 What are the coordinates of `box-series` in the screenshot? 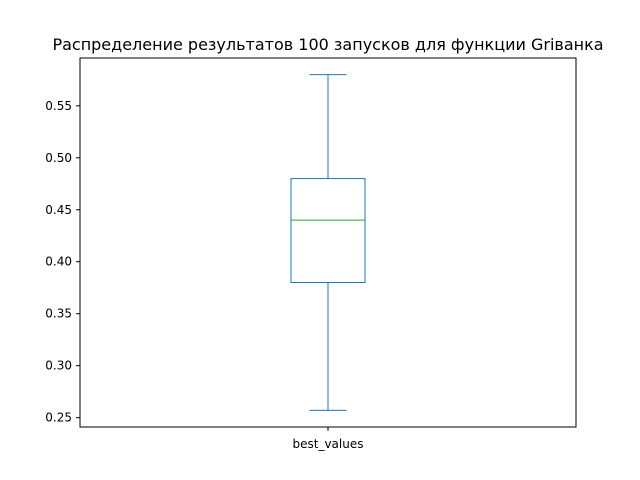 It's located at (328, 242).